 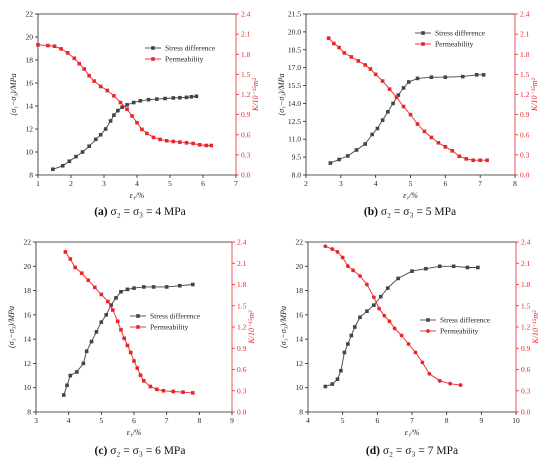 I want to click on x-axis-label: ε₁/%, so click(x=412, y=432).